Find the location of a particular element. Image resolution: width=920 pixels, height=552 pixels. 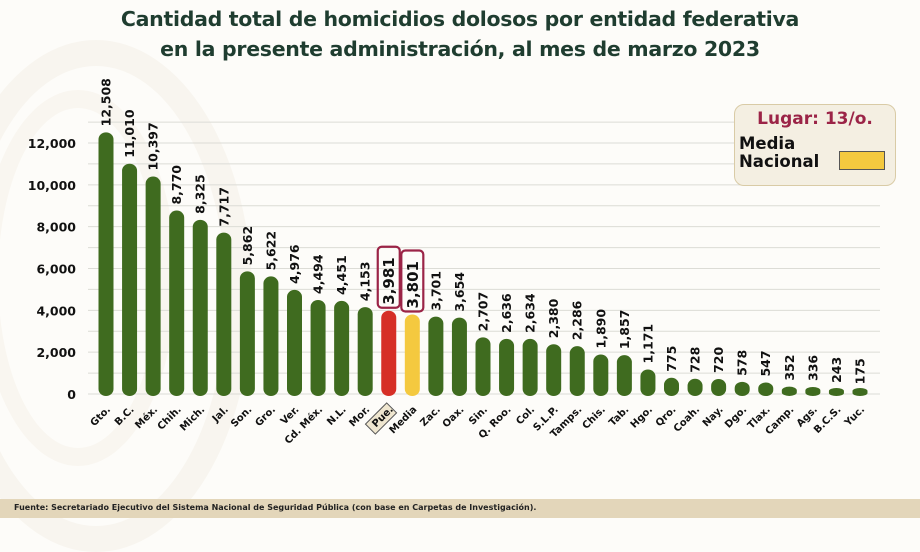

value-label: 1,857 is located at coordinates (624, 330).